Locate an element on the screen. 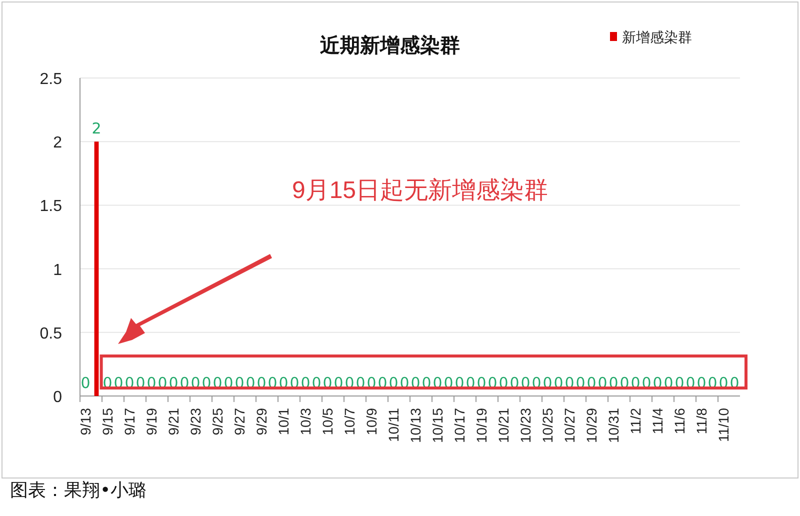 The height and width of the screenshot is (516, 800). x-tick-label: 11/4 is located at coordinates (658, 421).